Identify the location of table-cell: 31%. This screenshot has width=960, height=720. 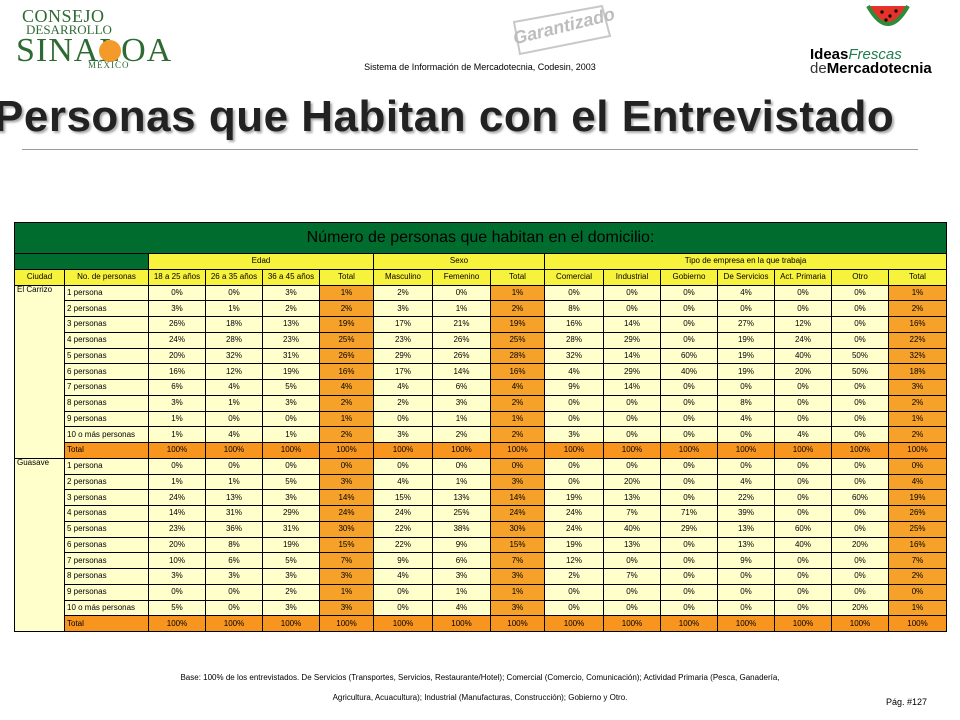
(234, 513).